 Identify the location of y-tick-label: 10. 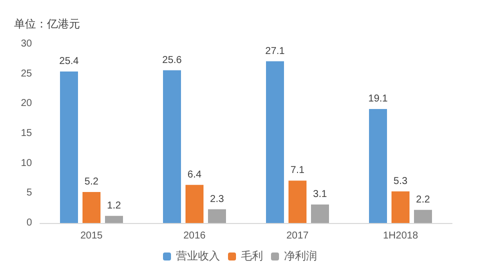
(26, 163).